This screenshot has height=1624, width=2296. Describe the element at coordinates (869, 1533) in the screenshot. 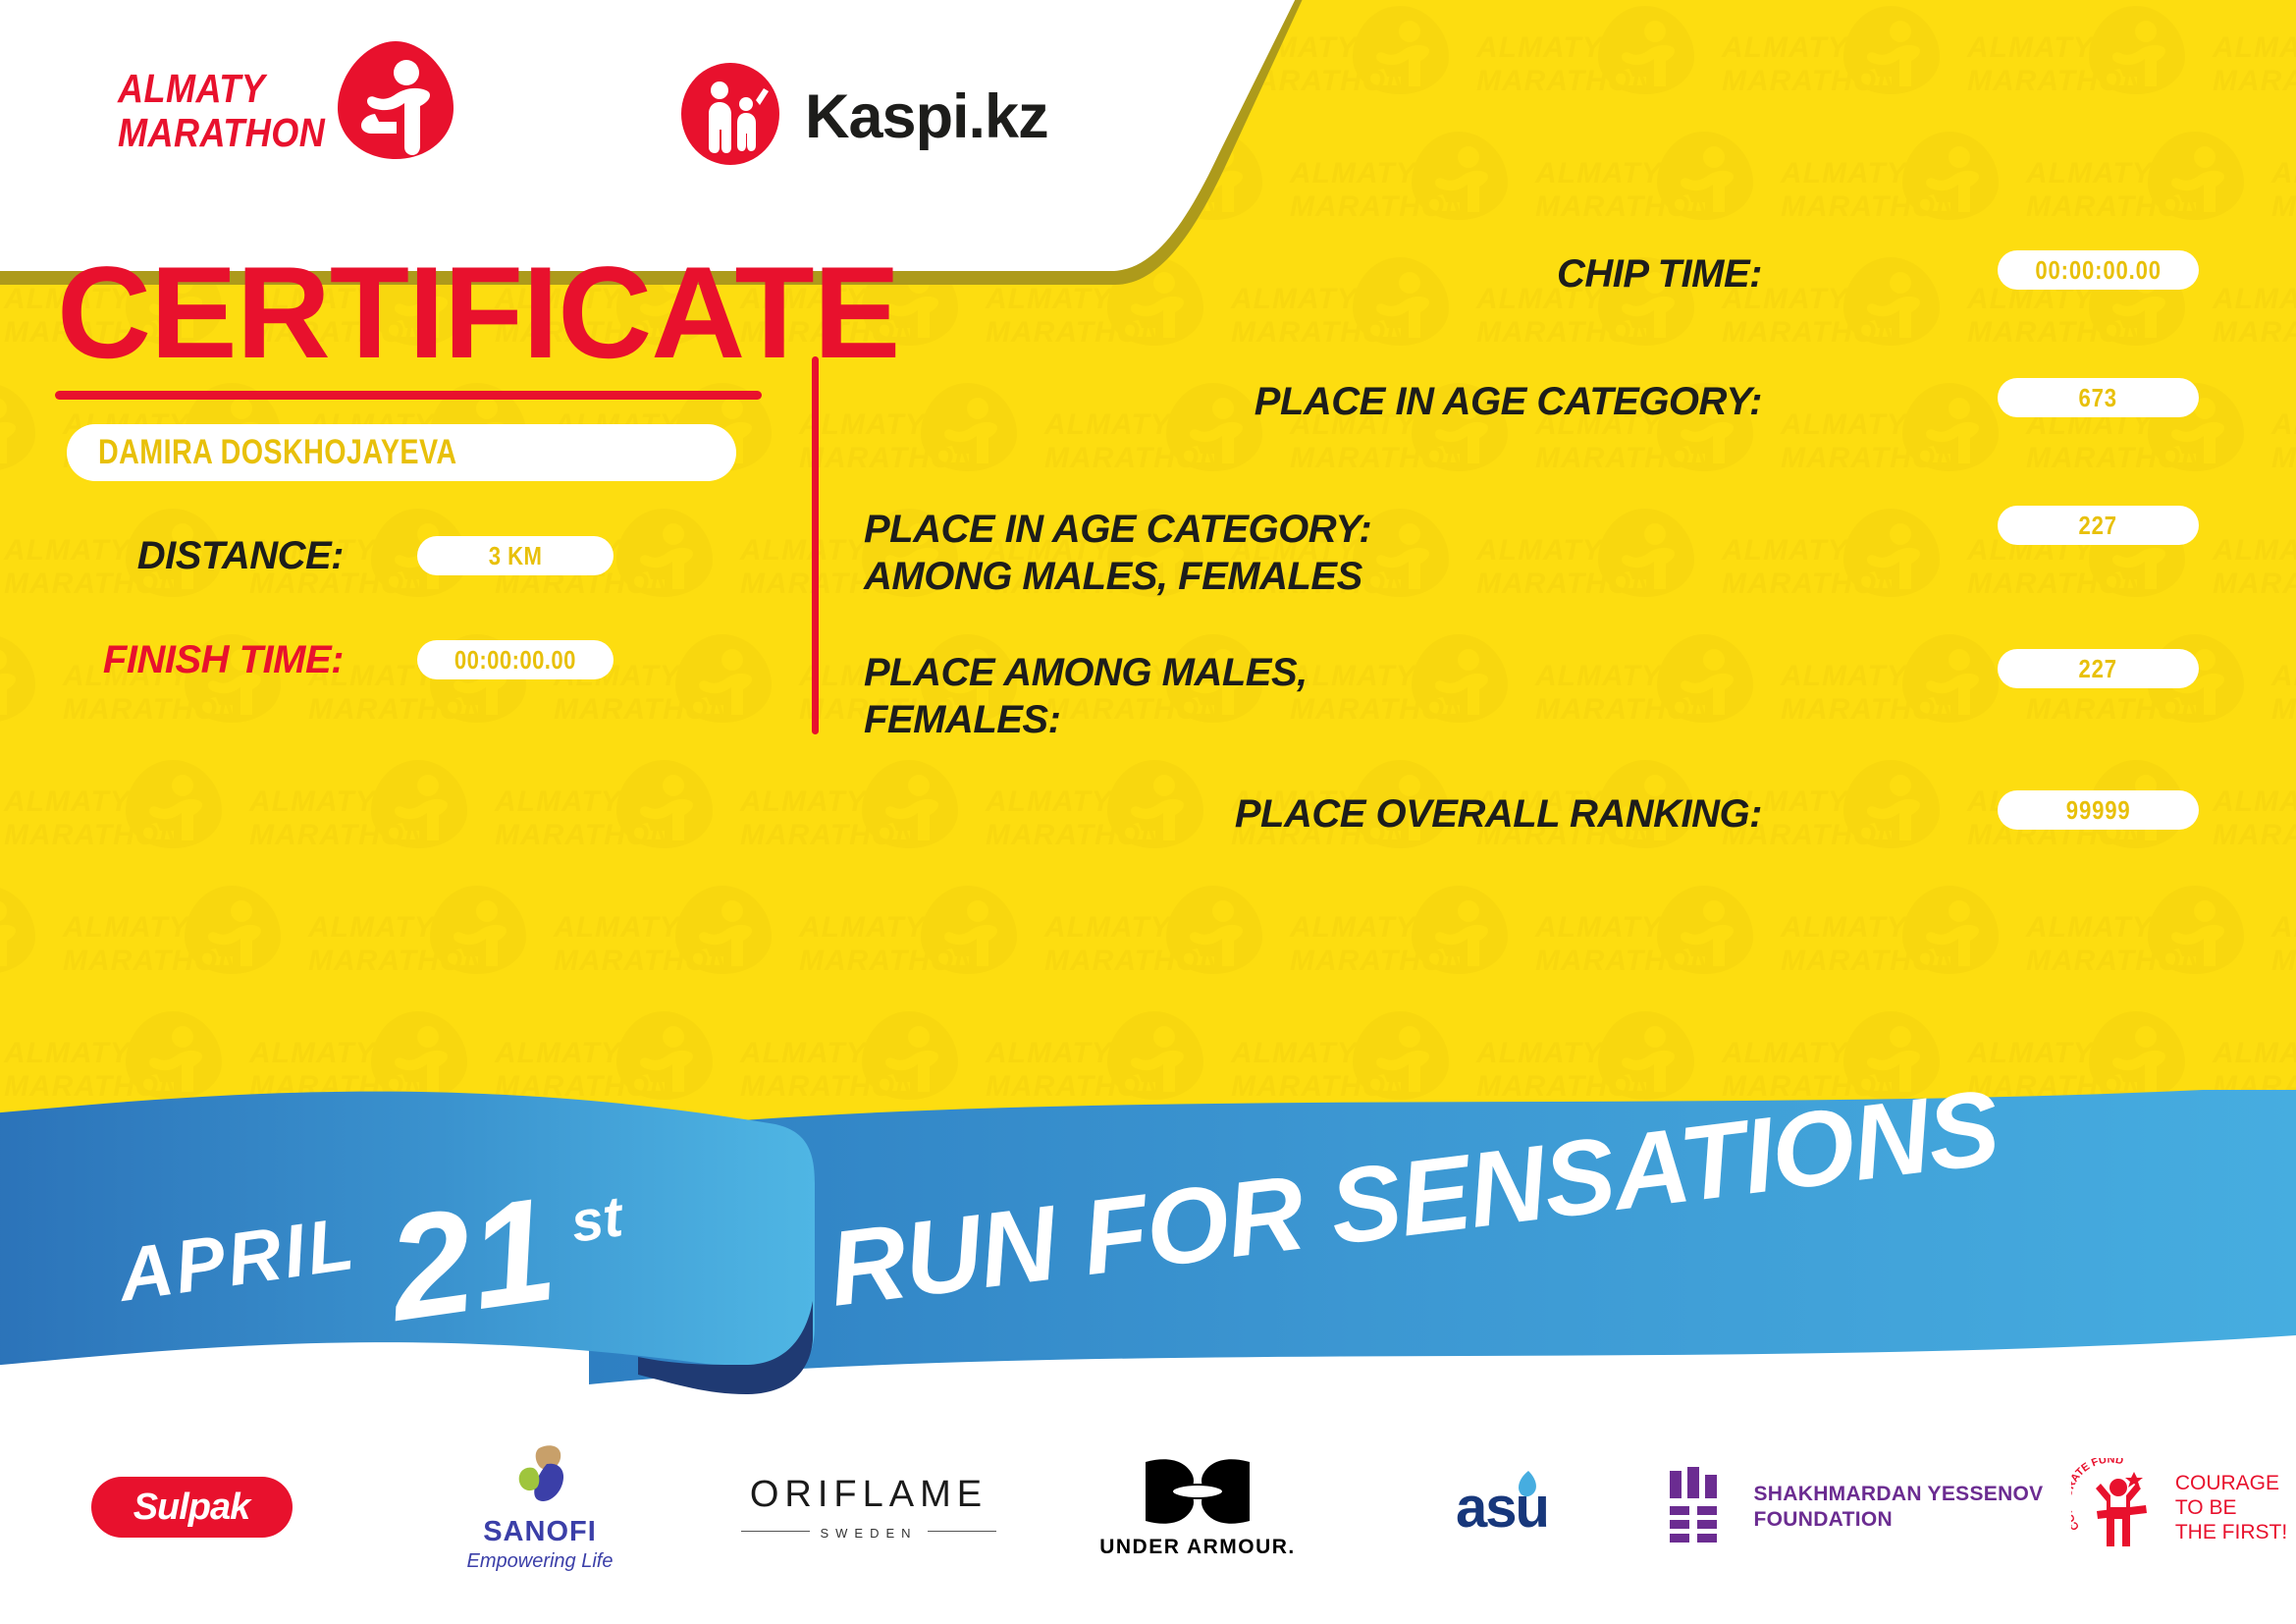

I see `oriflame-sublabel: SWEDEN` at that location.